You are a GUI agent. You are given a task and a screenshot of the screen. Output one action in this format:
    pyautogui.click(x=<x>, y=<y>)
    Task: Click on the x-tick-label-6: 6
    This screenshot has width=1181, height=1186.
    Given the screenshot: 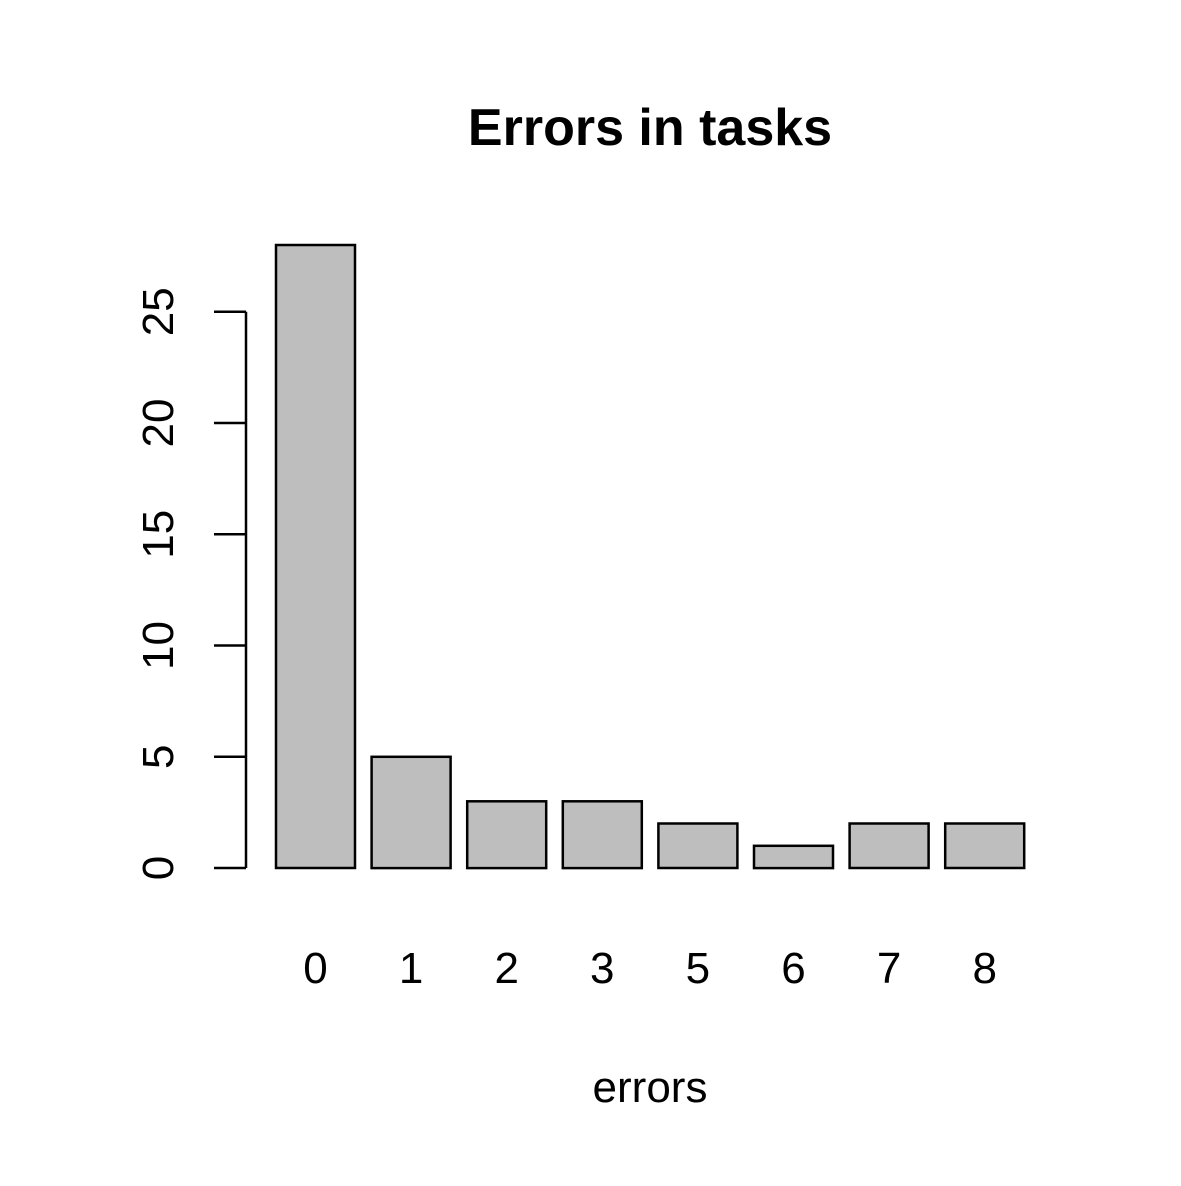 What is the action you would take?
    pyautogui.click(x=793, y=968)
    